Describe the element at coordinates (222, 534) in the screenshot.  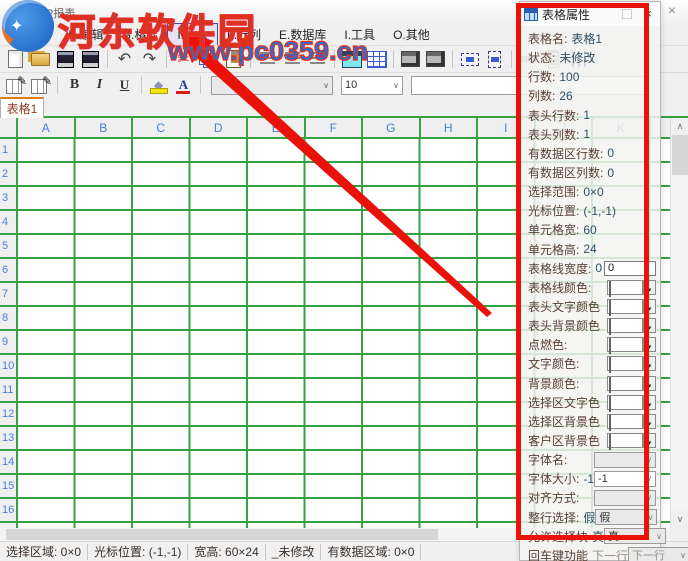
I see `horizontal-scroll-thumb` at that location.